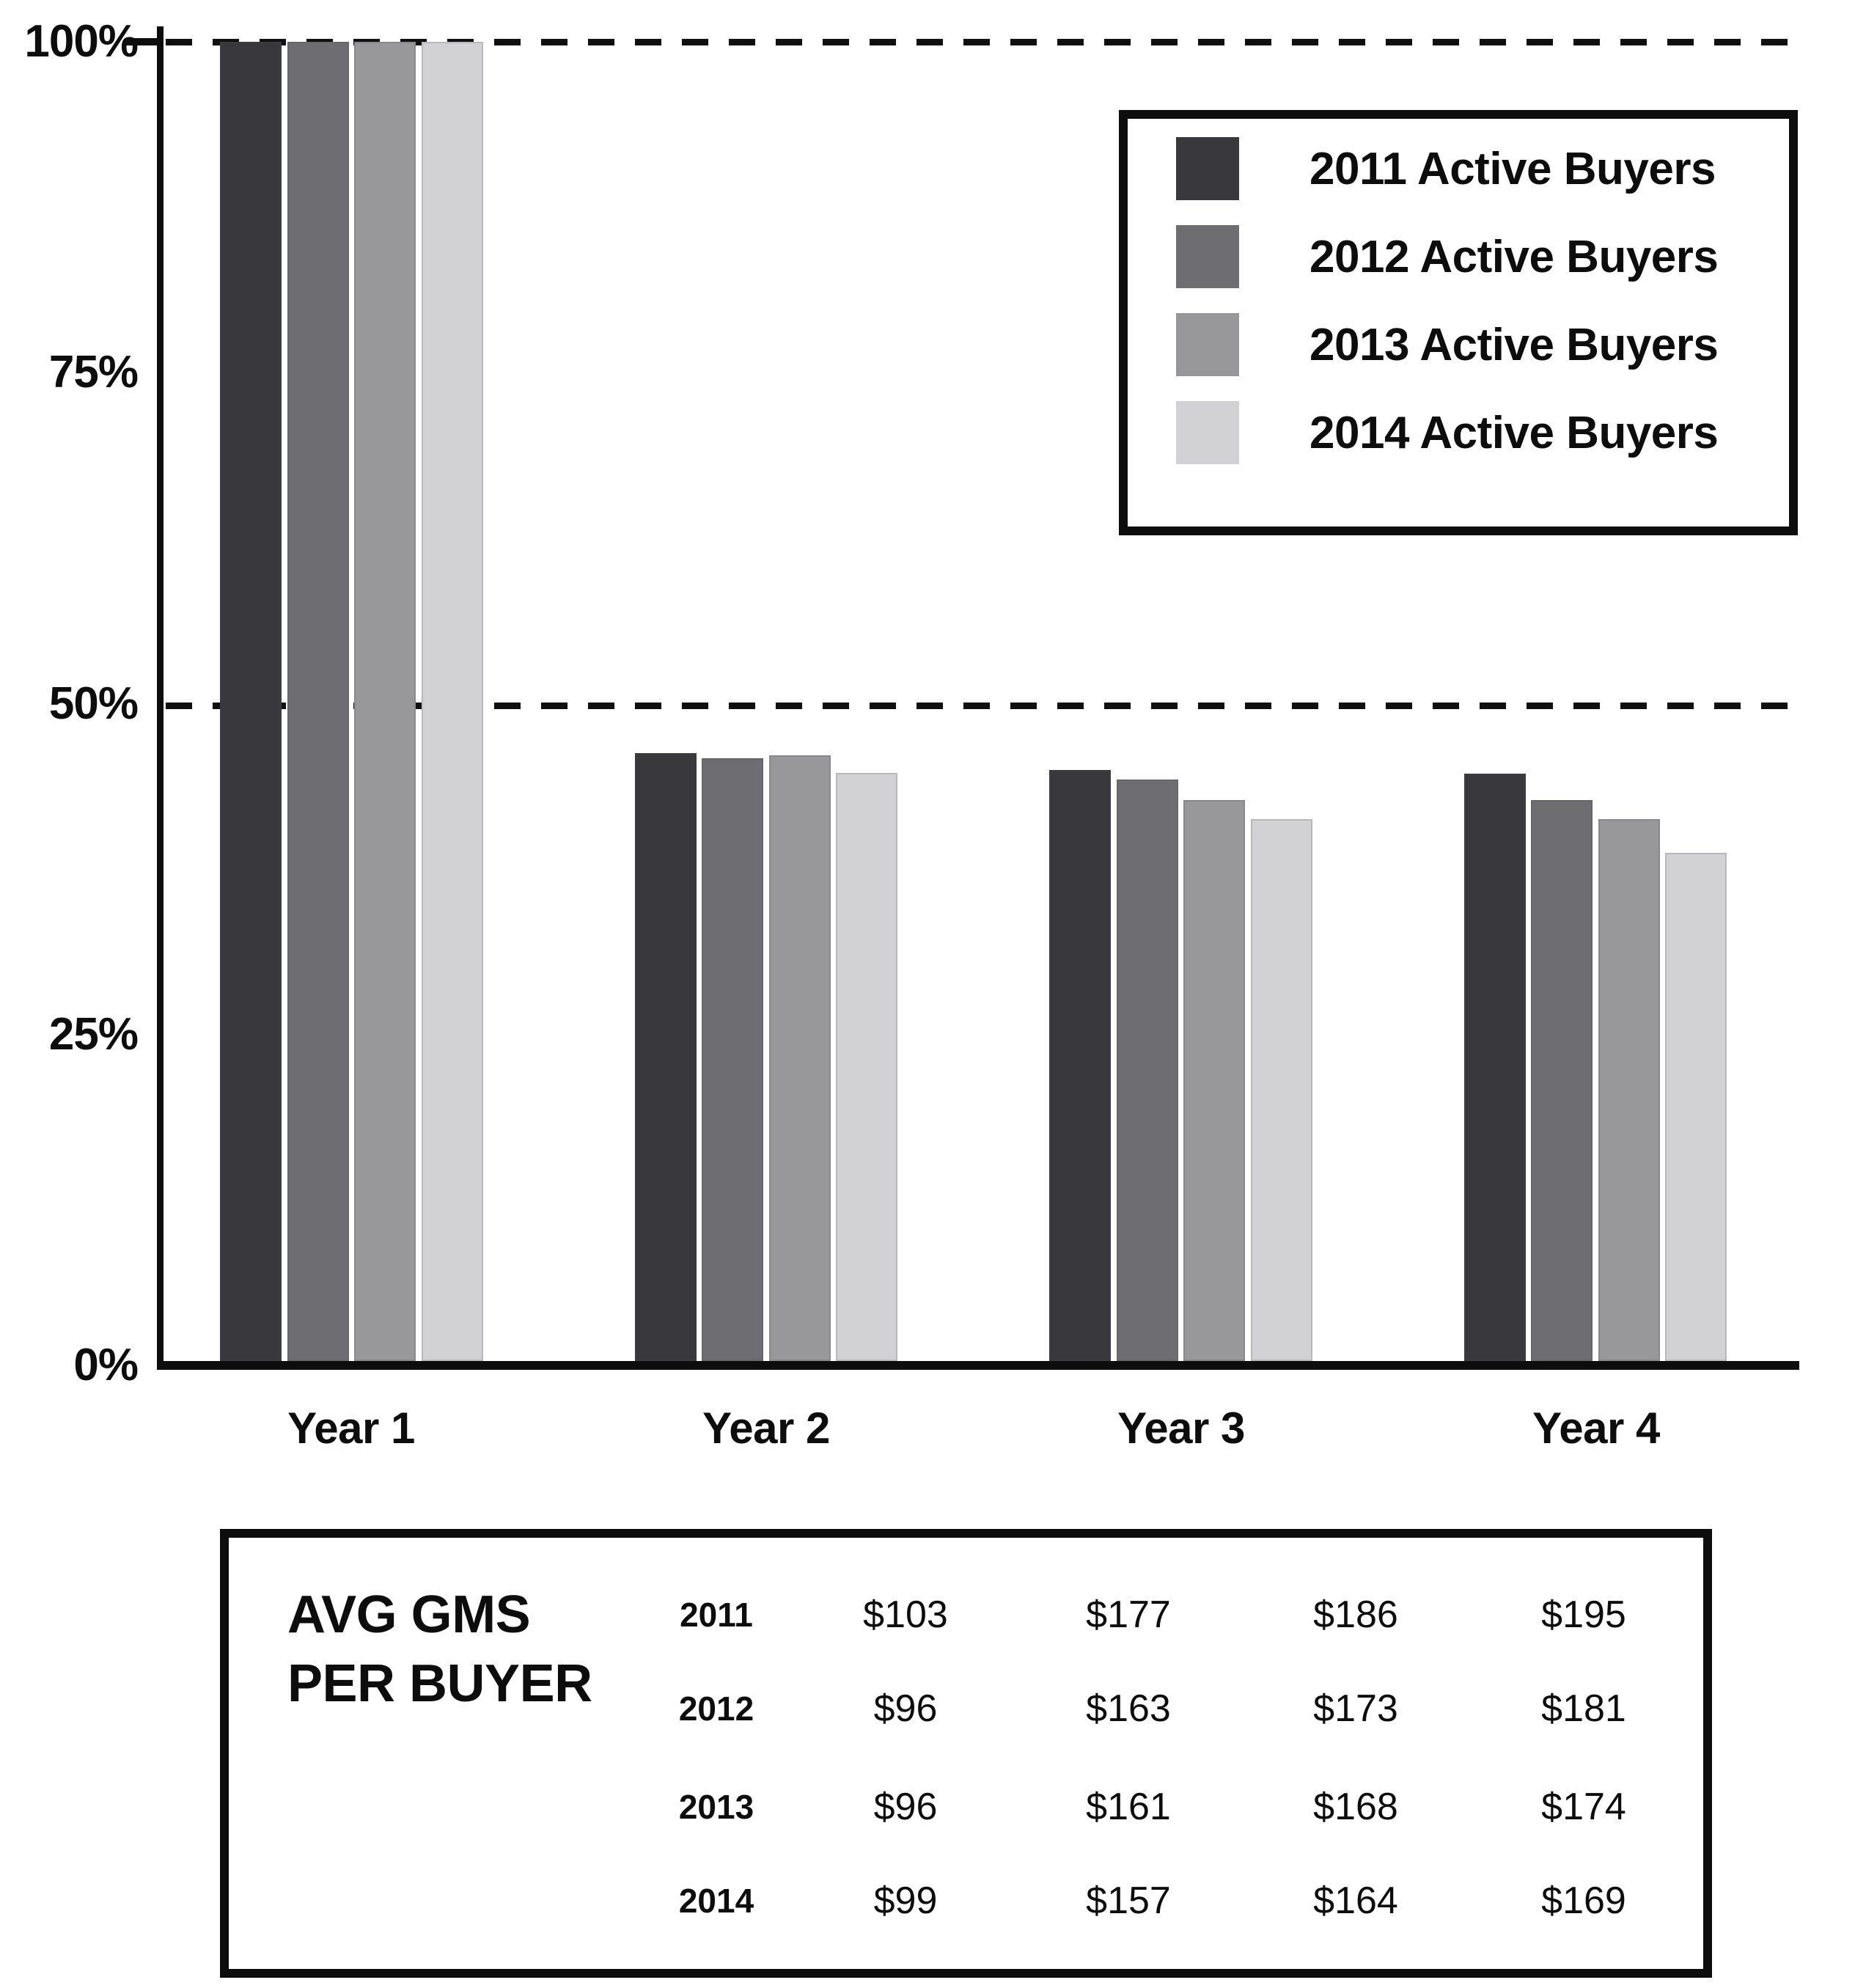 The height and width of the screenshot is (1988, 1855). What do you see at coordinates (1207, 256) in the screenshot?
I see `legend-swatch-2012-icon` at bounding box center [1207, 256].